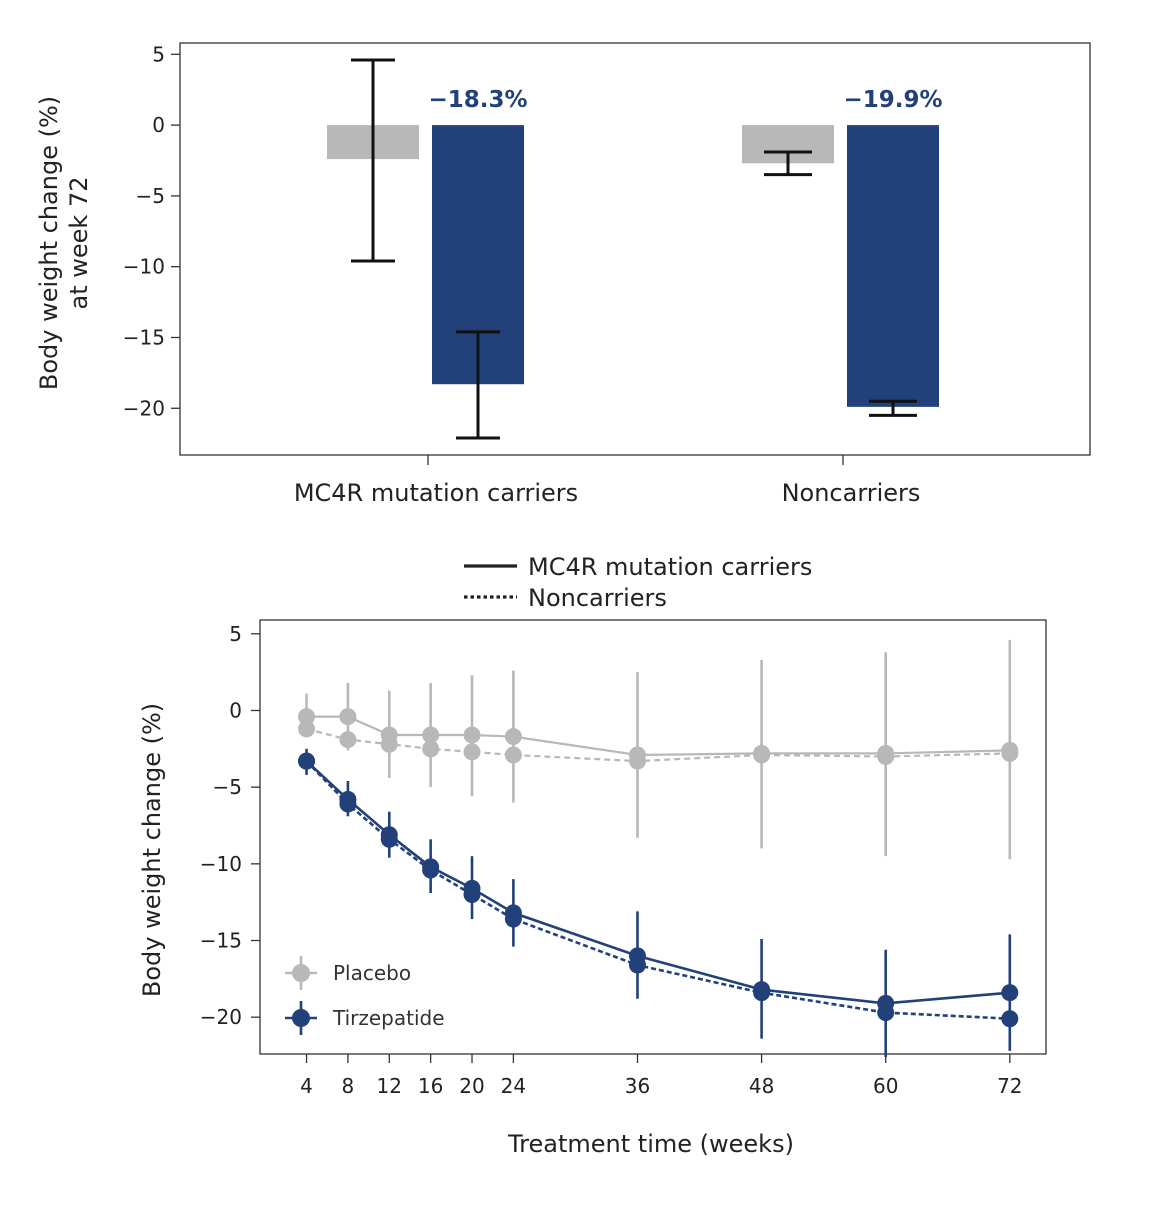  Describe the element at coordinates (348, 1086) in the screenshot. I see `line-x-tick-label: 8` at that location.